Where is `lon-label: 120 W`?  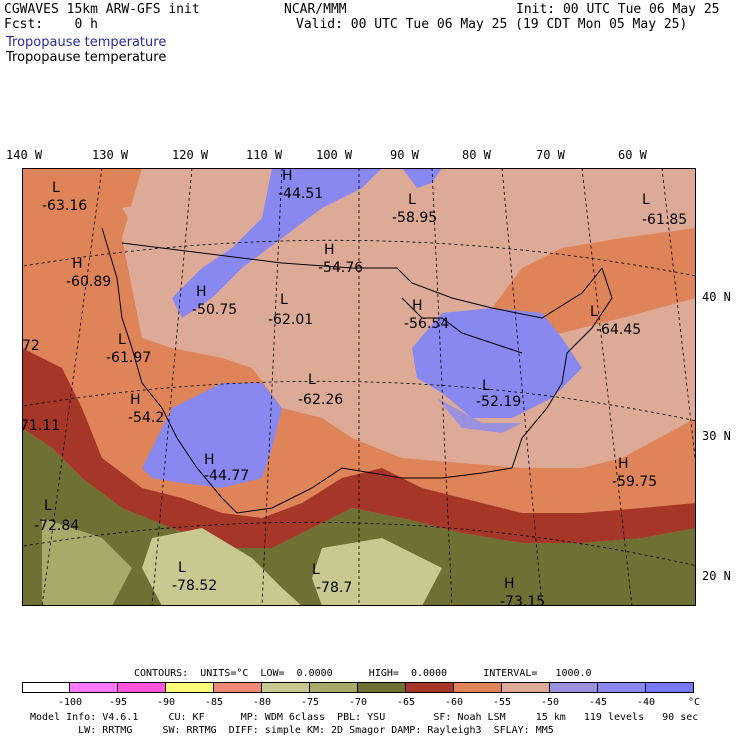
lon-label: 120 W is located at coordinates (190, 155).